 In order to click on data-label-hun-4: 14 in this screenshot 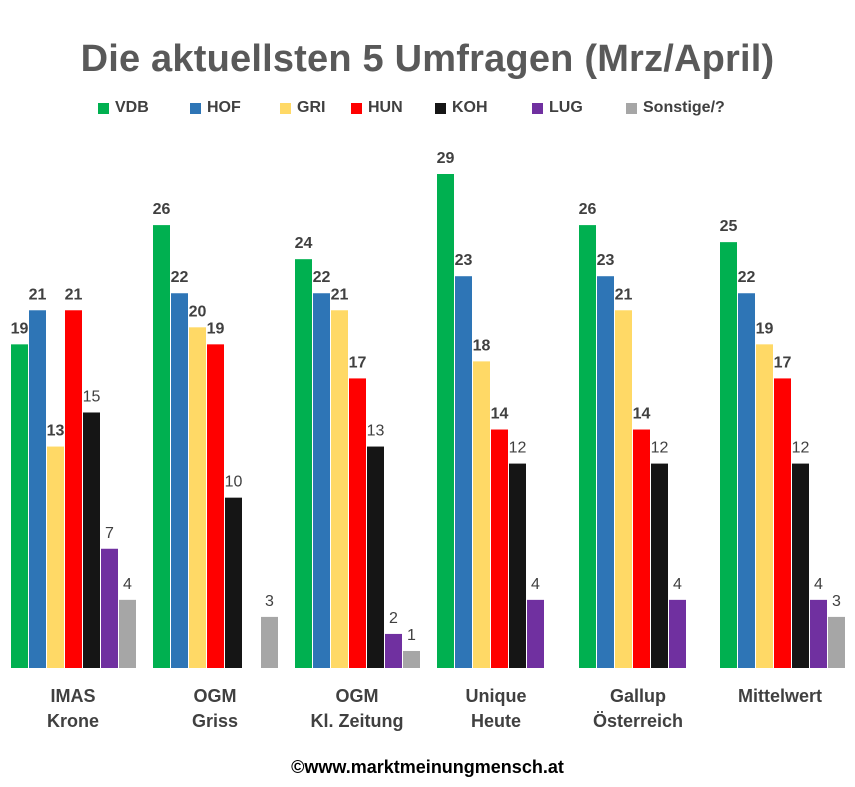, I will do `click(642, 414)`.